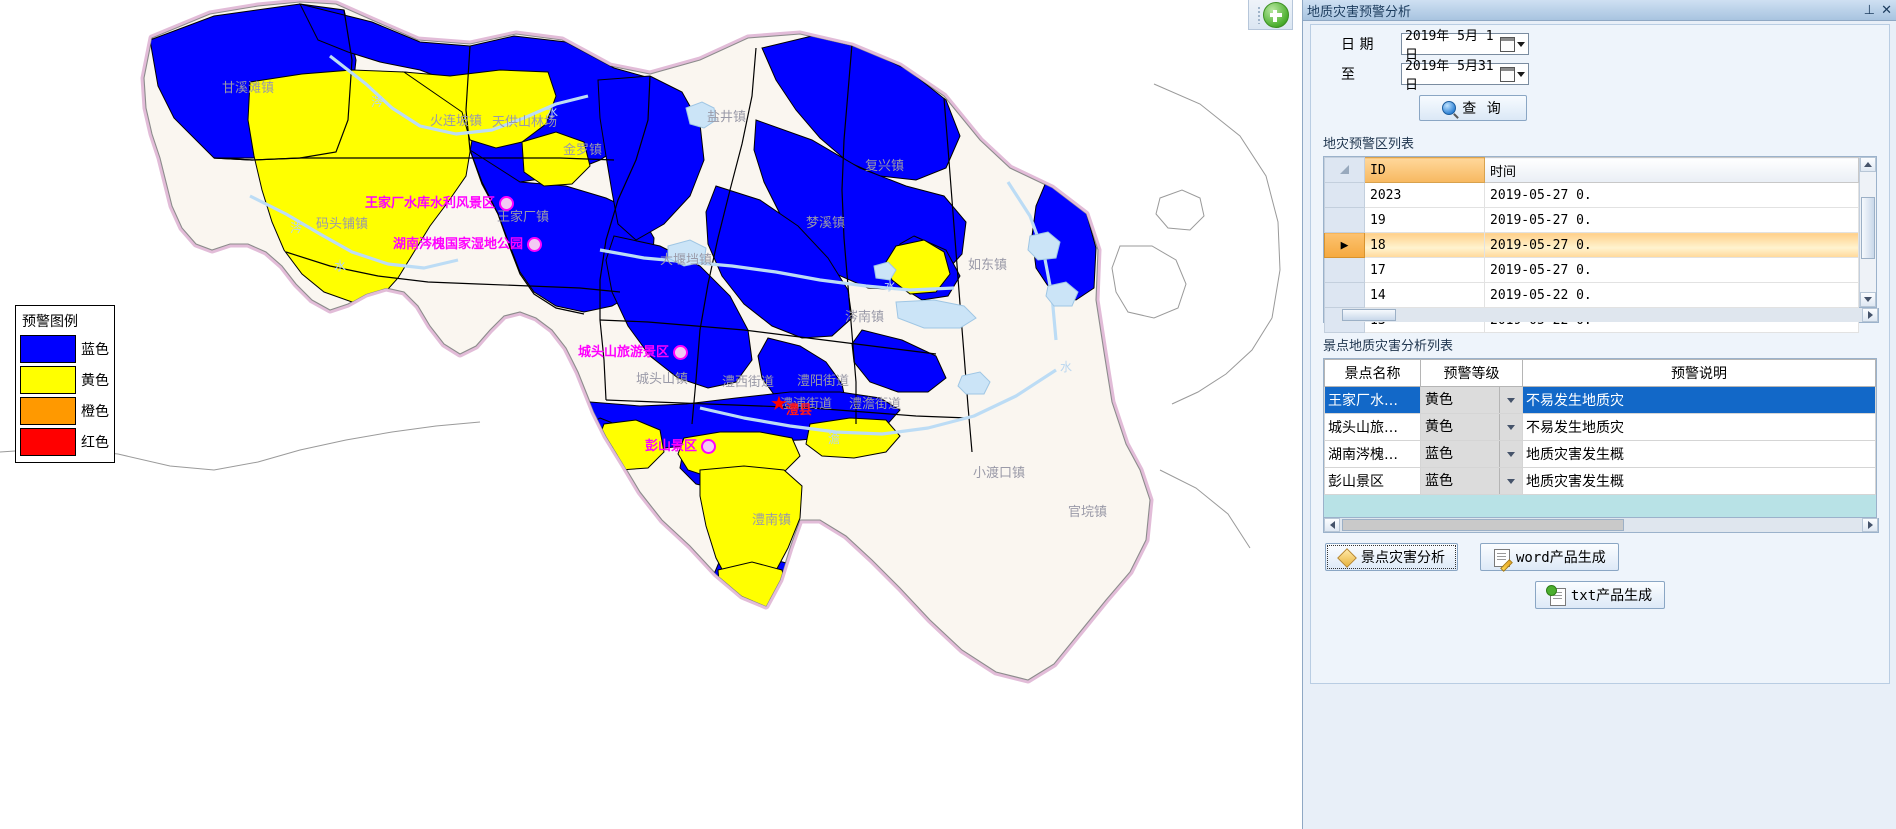  What do you see at coordinates (1699, 481) in the screenshot?
I see `scenic-desc: 地质灾害发生概` at bounding box center [1699, 481].